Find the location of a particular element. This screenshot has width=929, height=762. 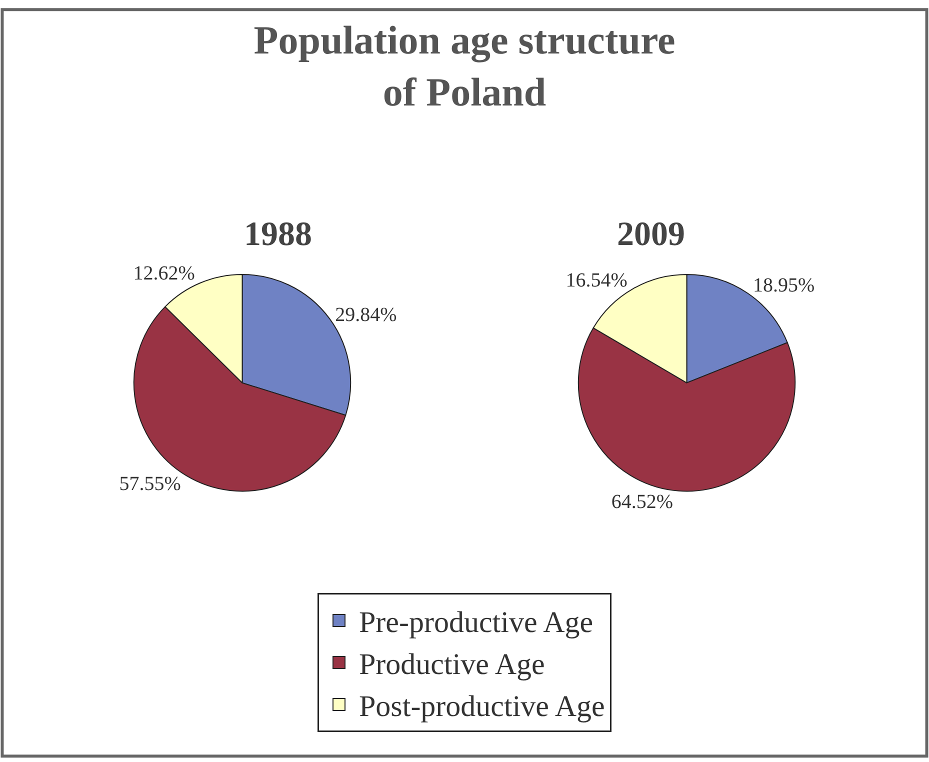

data-label: 64.52% is located at coordinates (642, 501).